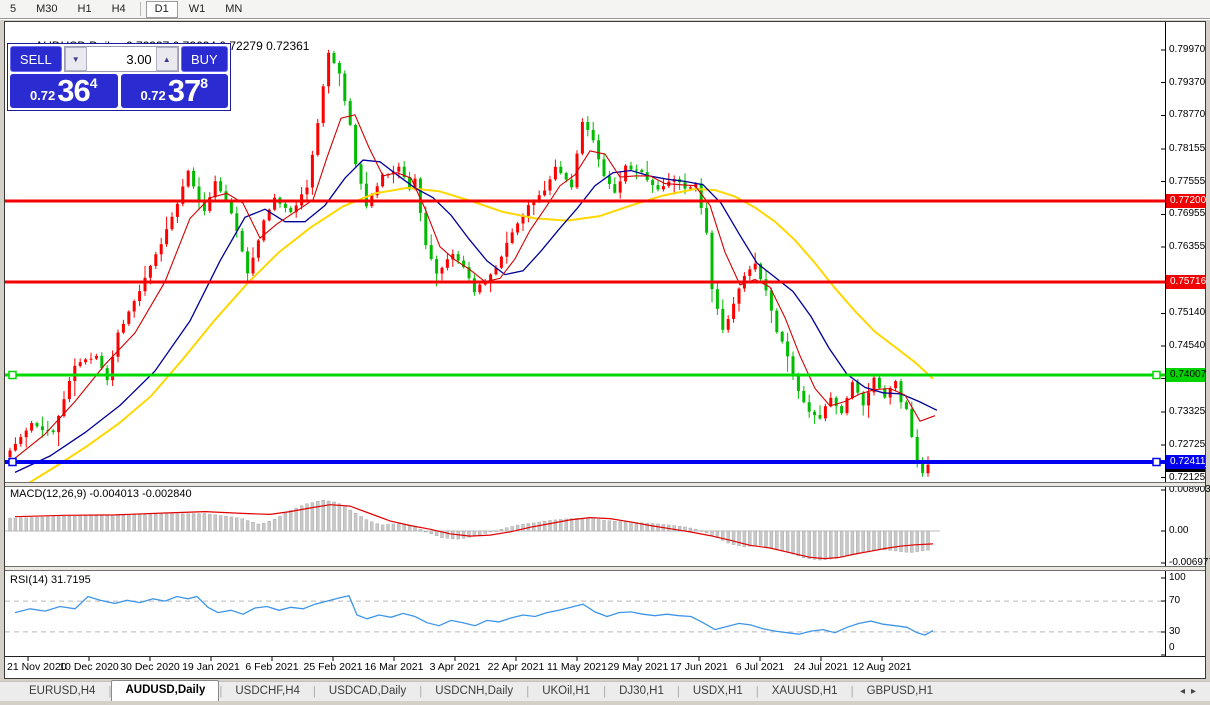  What do you see at coordinates (150, 667) in the screenshot?
I see `date-tick-label: 30 Dec 2020` at bounding box center [150, 667].